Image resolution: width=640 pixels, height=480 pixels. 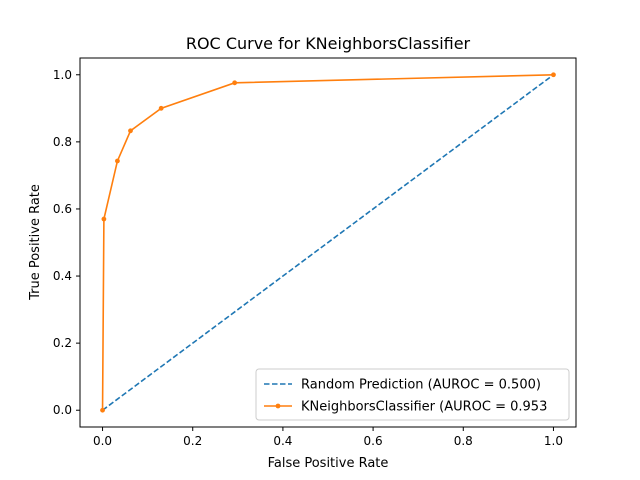 I want to click on chart-title: ROC Curve for KNeighborsClassifier, so click(x=328, y=43).